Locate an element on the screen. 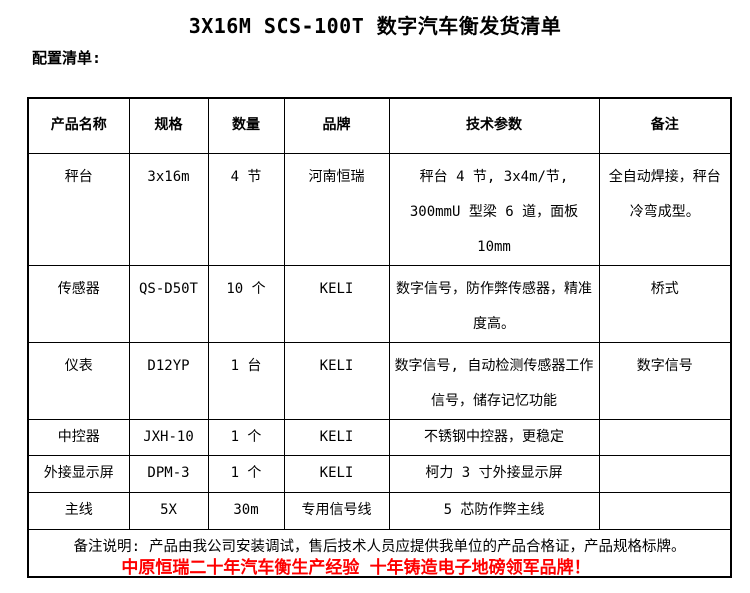  cell-specification: 3x16m is located at coordinates (168, 209).